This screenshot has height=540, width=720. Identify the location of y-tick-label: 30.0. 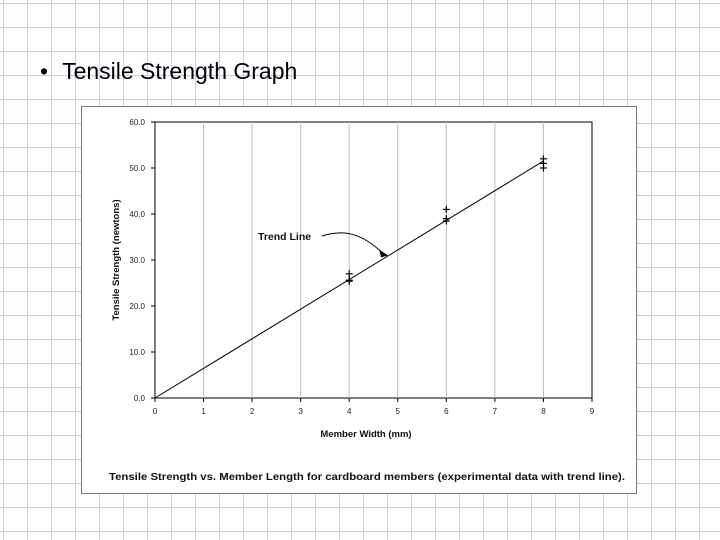
(137, 260).